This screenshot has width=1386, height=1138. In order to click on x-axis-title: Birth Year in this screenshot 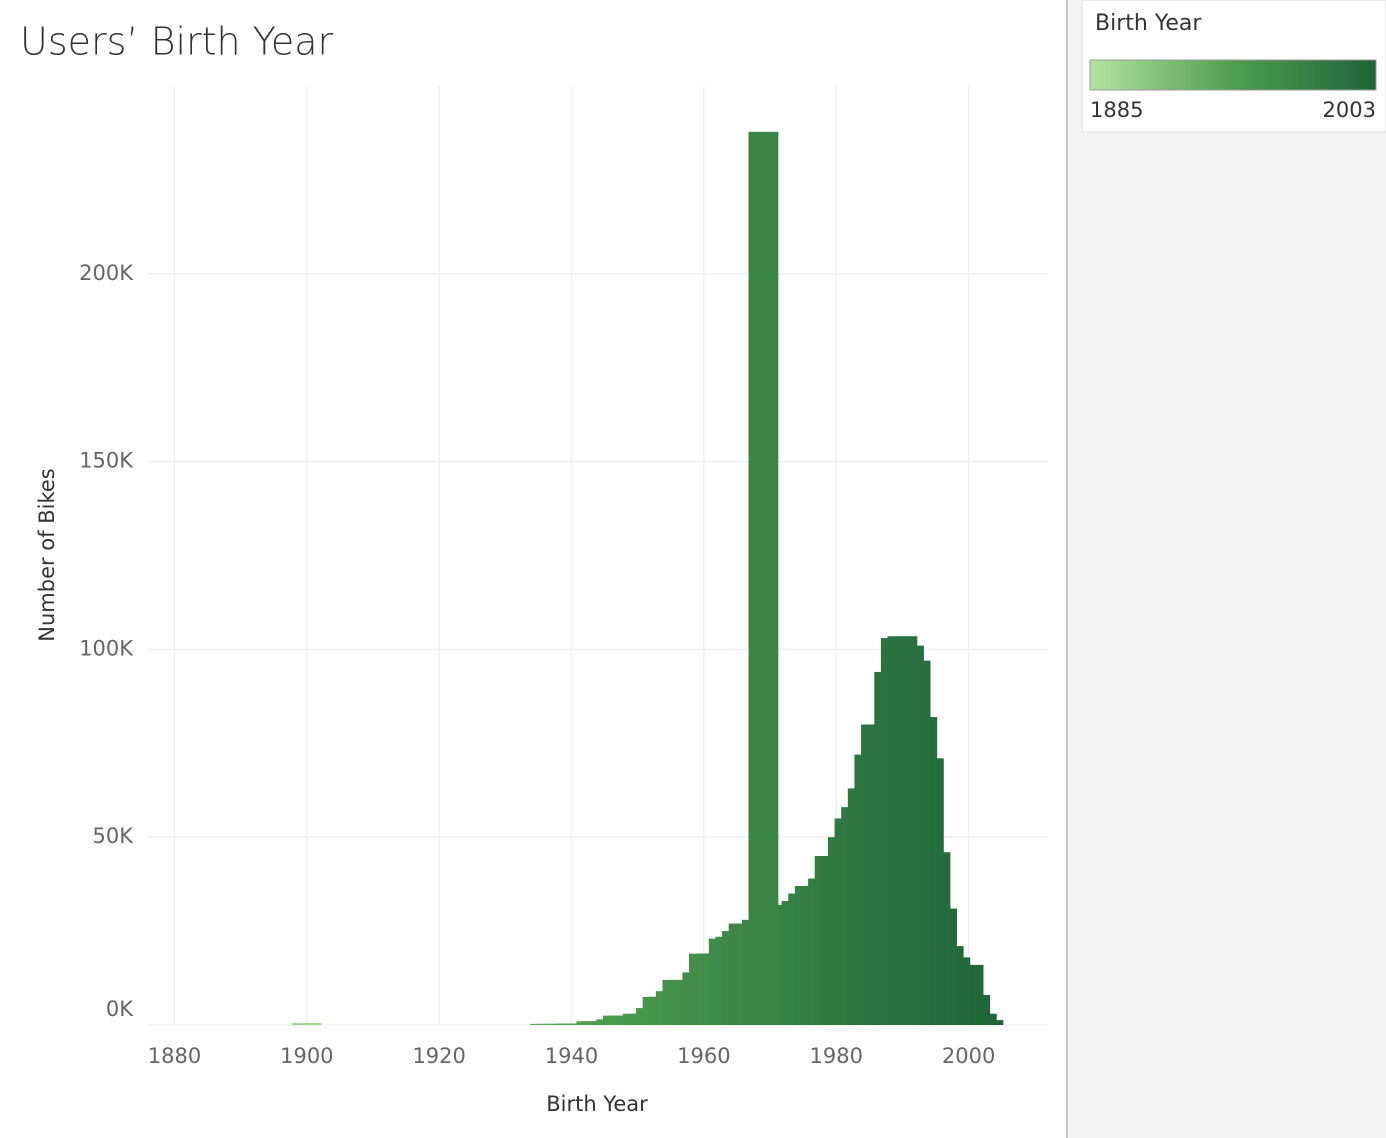, I will do `click(597, 1104)`.